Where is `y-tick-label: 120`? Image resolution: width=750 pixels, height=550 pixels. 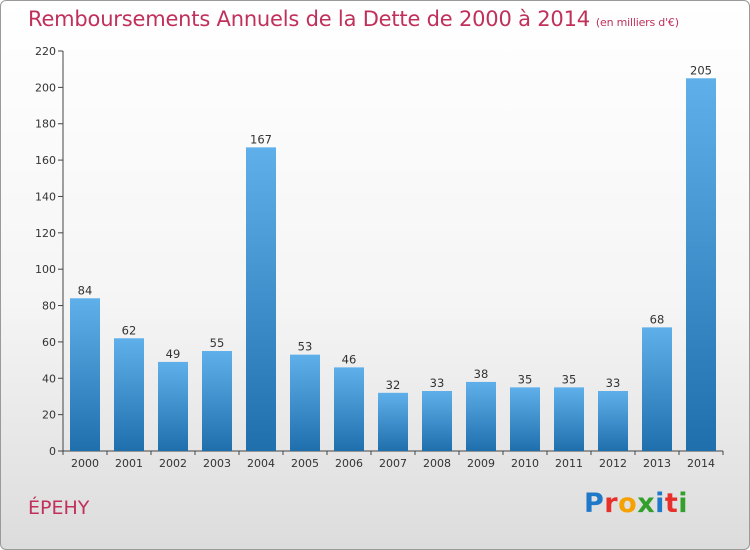
y-tick-label: 120 is located at coordinates (45, 233).